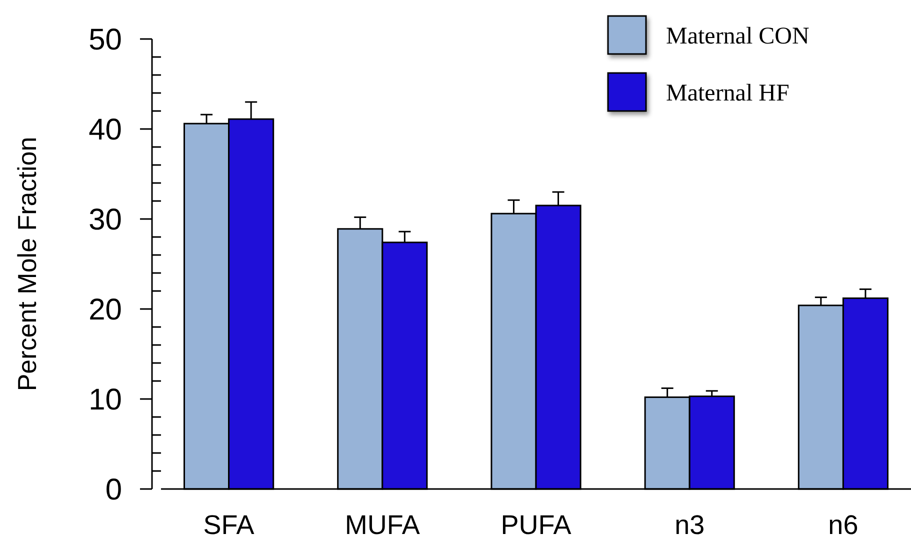 The image size is (911, 548). What do you see at coordinates (228, 525) in the screenshot?
I see `x-tick-label: SFA` at bounding box center [228, 525].